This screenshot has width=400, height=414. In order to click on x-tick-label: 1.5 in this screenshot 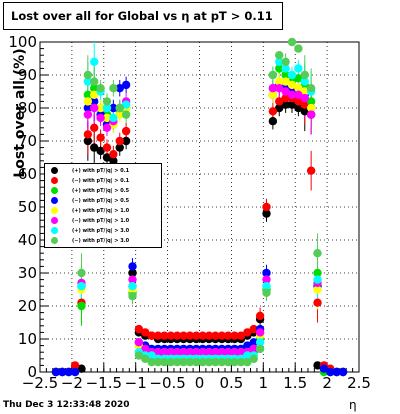, I will do `click(295, 383)`.